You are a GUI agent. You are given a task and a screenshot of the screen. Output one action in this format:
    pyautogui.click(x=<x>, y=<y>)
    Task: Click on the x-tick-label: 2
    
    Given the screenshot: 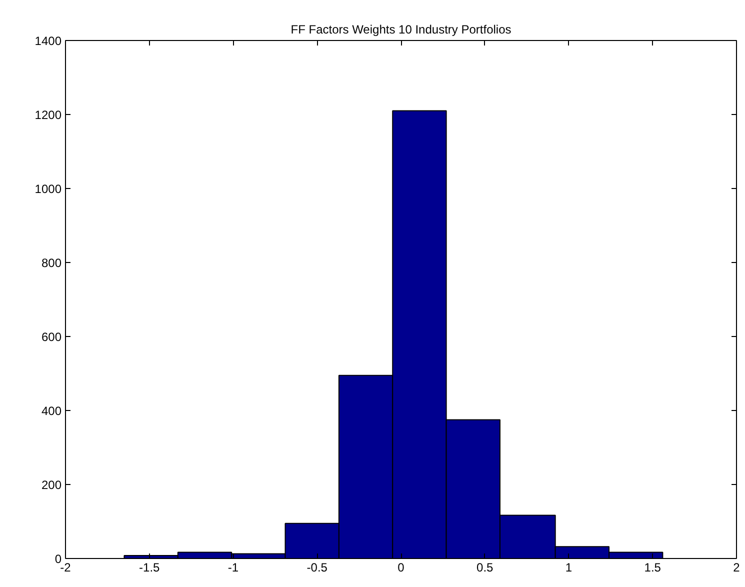 What is the action you would take?
    pyautogui.click(x=736, y=567)
    